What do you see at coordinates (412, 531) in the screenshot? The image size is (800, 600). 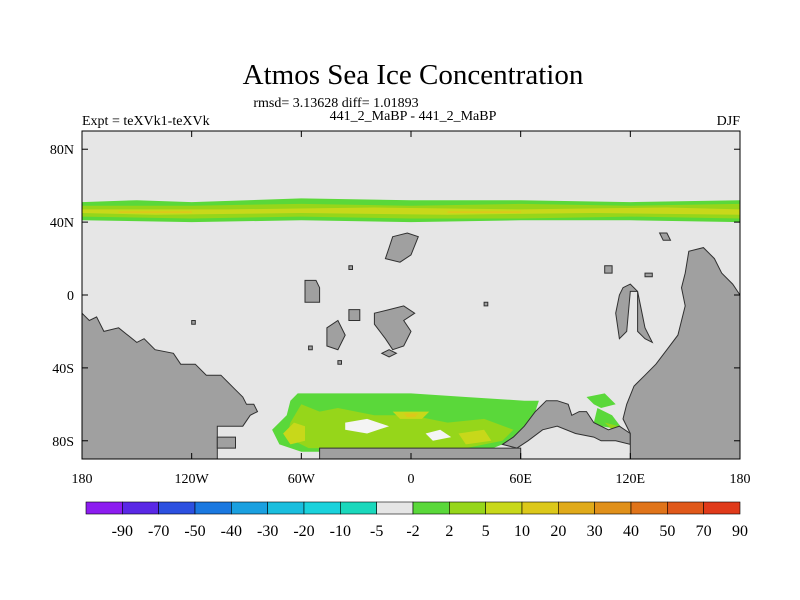 I see `colorbar-label: -2` at bounding box center [412, 531].